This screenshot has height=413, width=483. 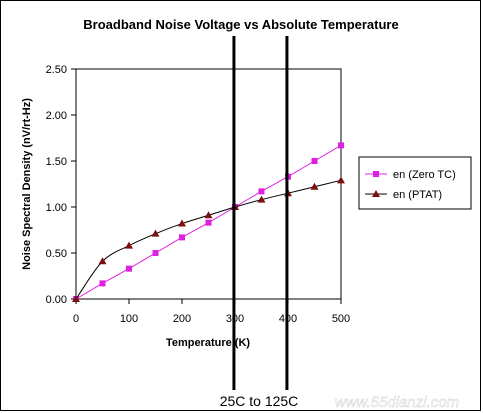 What do you see at coordinates (410, 185) in the screenshot?
I see `legend: en (Zero TC) en (PTAT)` at bounding box center [410, 185].